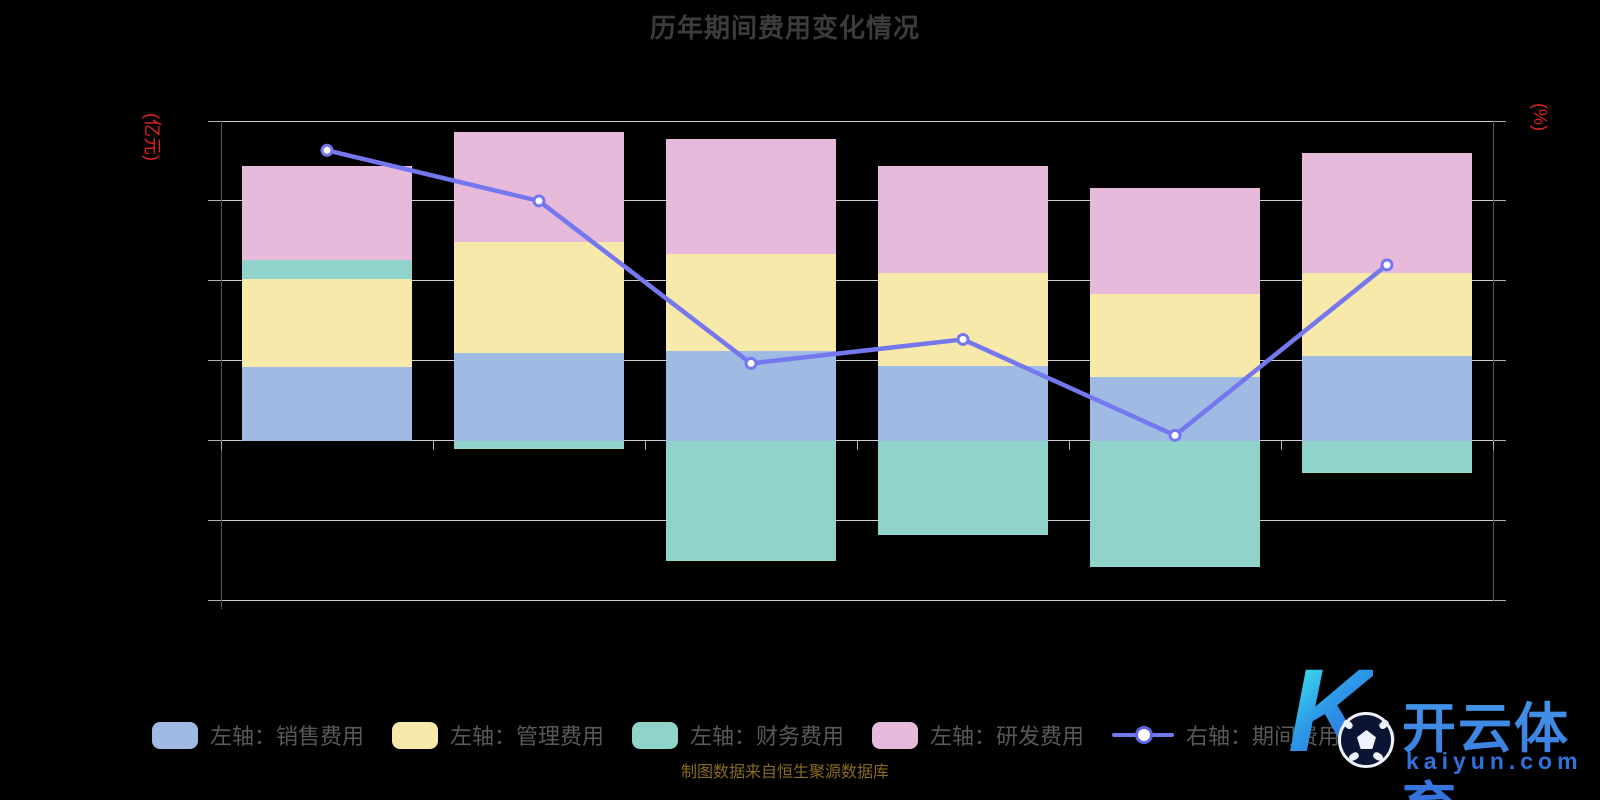 The width and height of the screenshot is (1600, 800). What do you see at coordinates (784, 28) in the screenshot?
I see `chart-title: 历年期间费用变化情况` at bounding box center [784, 28].